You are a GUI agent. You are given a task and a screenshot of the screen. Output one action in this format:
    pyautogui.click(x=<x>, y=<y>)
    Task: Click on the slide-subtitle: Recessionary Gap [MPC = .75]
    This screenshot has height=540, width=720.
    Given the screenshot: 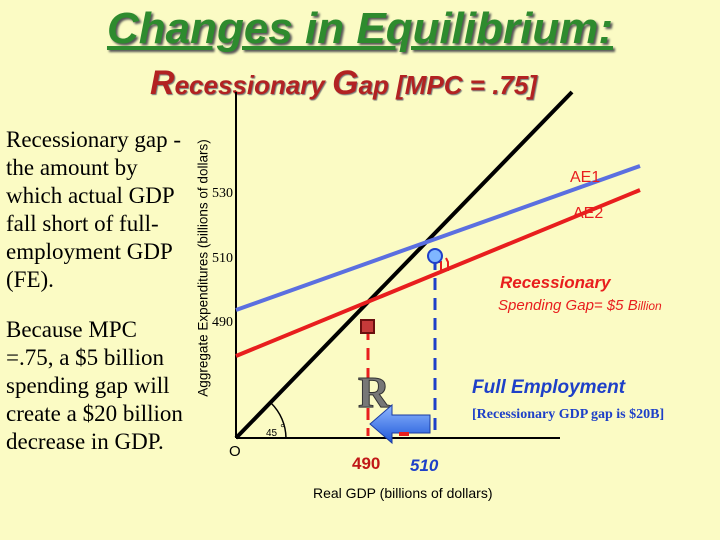 What is the action you would take?
    pyautogui.click(x=343, y=83)
    